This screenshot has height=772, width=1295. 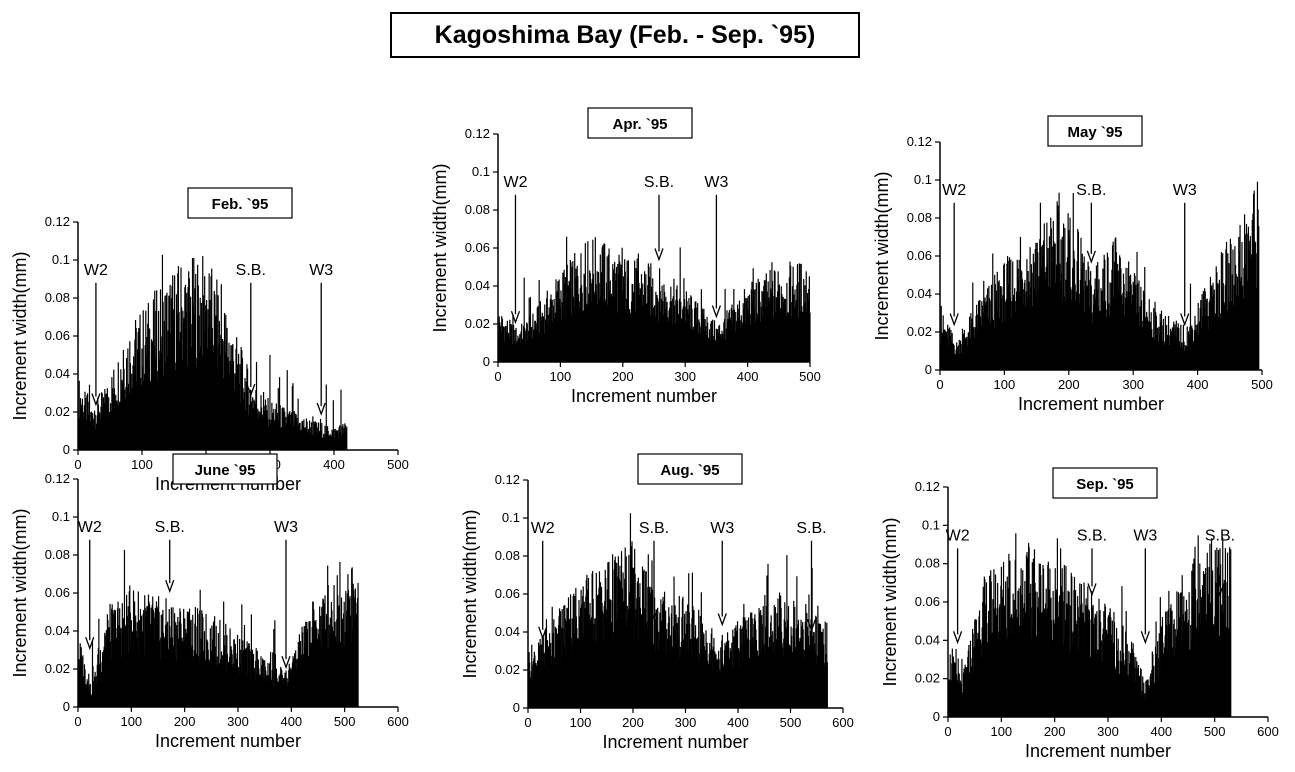 I want to click on y-tick-label: 0, so click(x=936, y=716).